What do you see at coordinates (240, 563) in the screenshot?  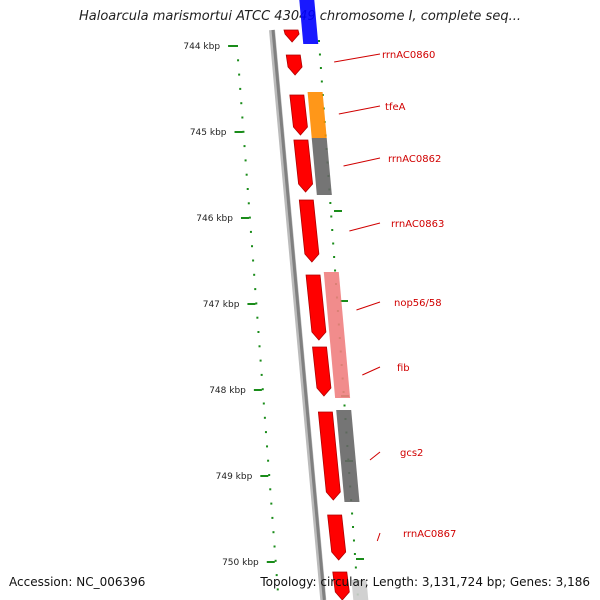 I see `ruler-tick-label: 750 kbp` at bounding box center [240, 563].